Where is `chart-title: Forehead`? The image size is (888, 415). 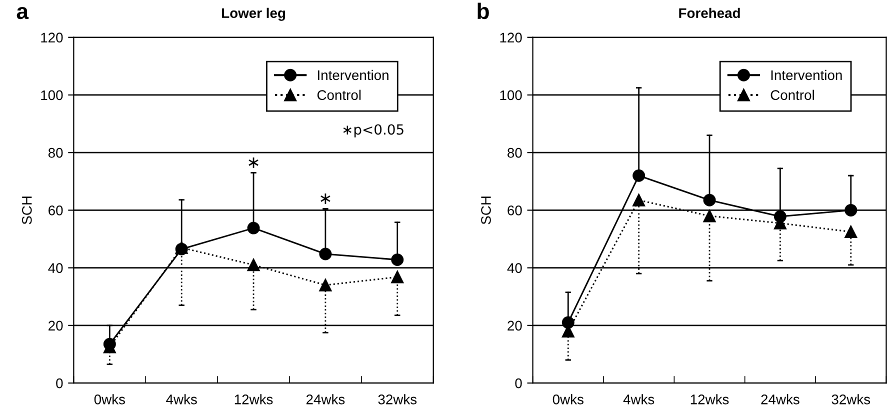
chart-title: Forehead is located at coordinates (709, 13).